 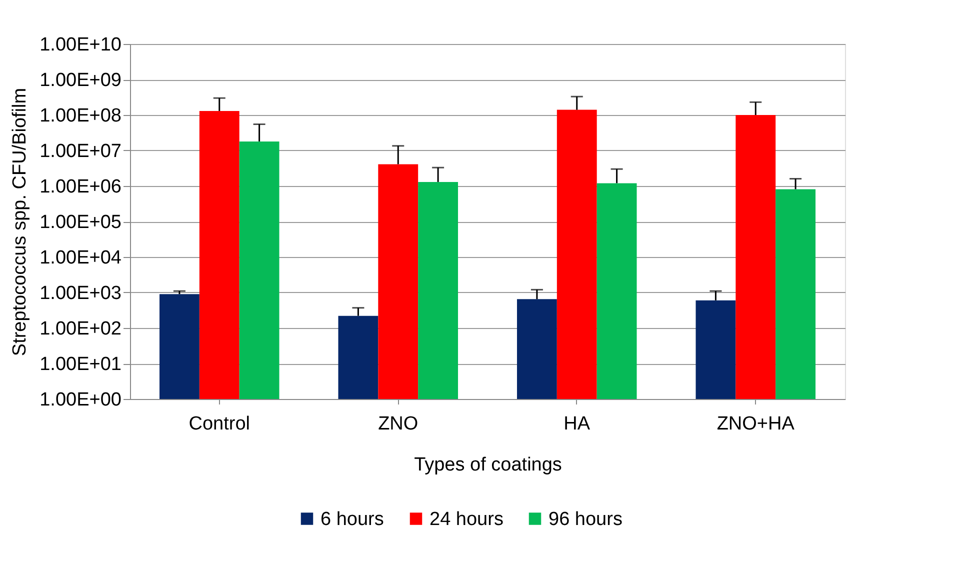 What do you see at coordinates (81, 222) in the screenshot?
I see `y-tick-label: 1.00E+05` at bounding box center [81, 222].